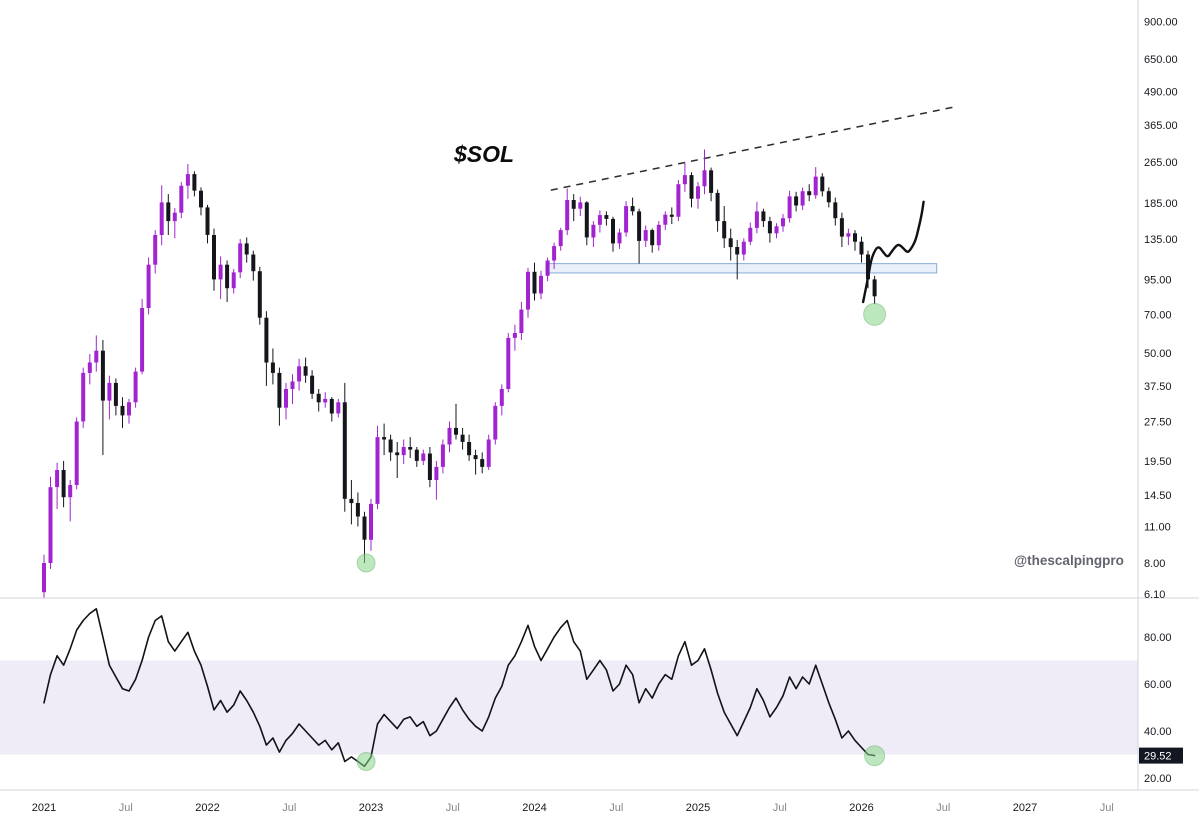 The width and height of the screenshot is (1199, 824). Describe the element at coordinates (371, 808) in the screenshot. I see `time-axis-tick: 2023` at that location.